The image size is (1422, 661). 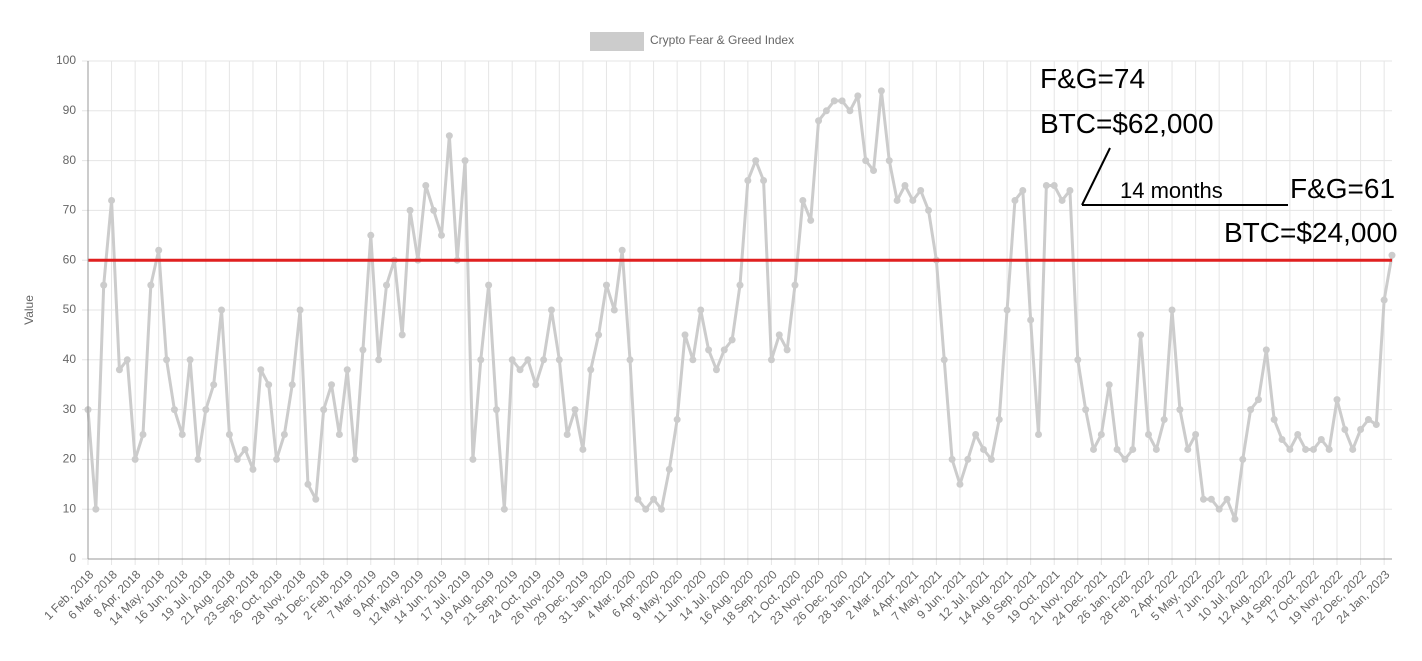 I want to click on y-tick-label: 90, so click(x=70, y=110).